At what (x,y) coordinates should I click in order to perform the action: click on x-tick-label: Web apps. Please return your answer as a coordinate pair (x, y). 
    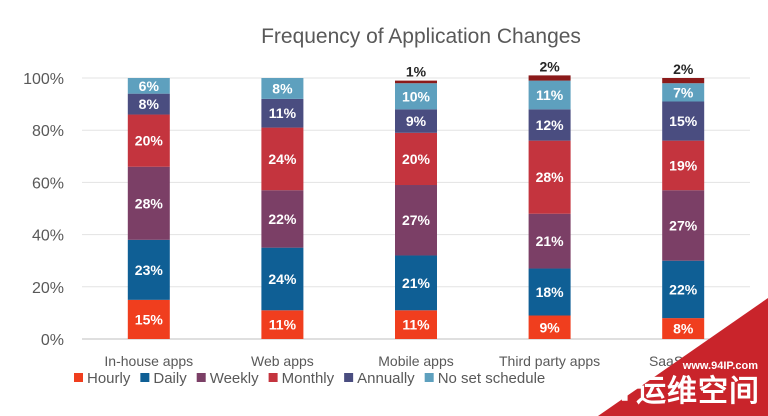
    Looking at the image, I should click on (282, 361).